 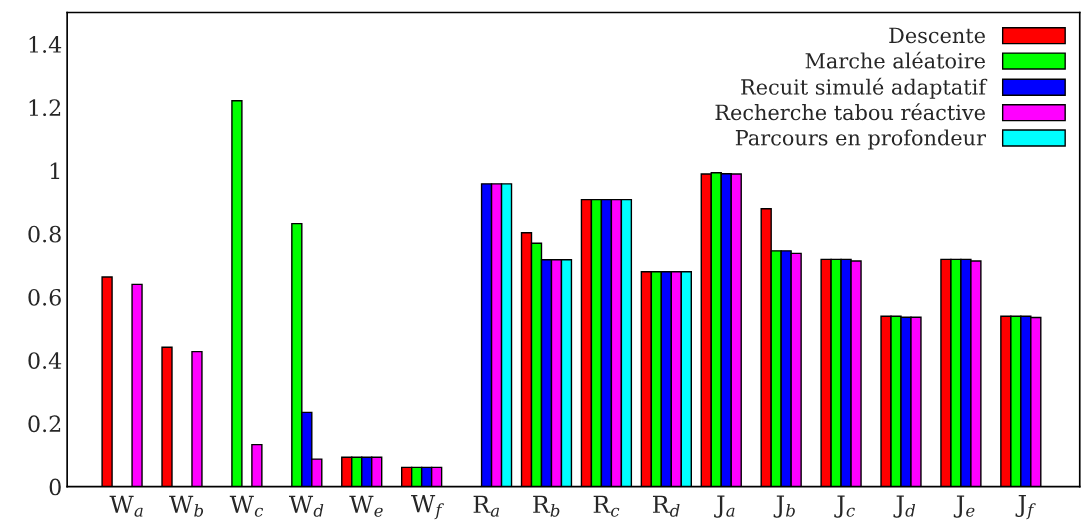 I want to click on legend-label: Recuit simulé adaptatif, so click(x=864, y=88).